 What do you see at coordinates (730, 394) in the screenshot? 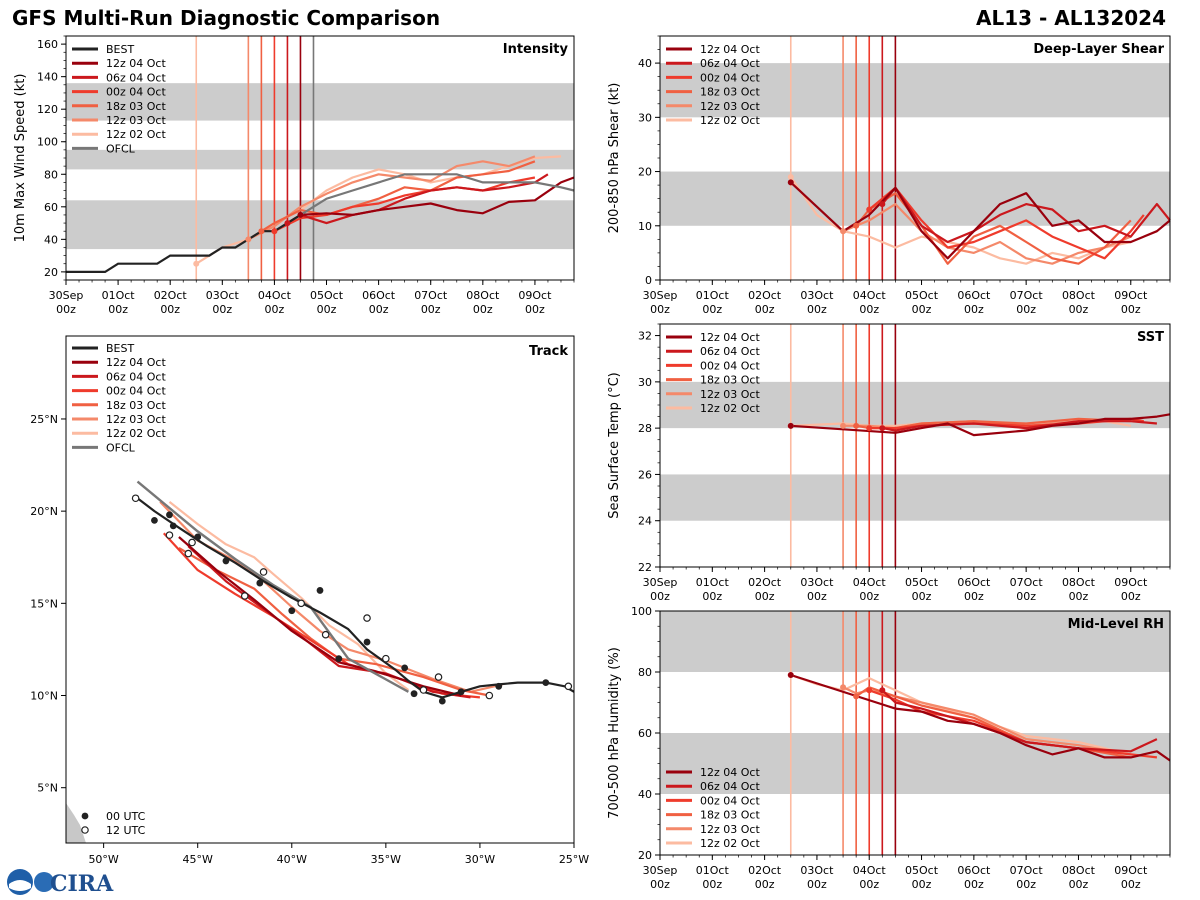
I see `legend-label-4: 12z 03 Oct` at bounding box center [730, 394].